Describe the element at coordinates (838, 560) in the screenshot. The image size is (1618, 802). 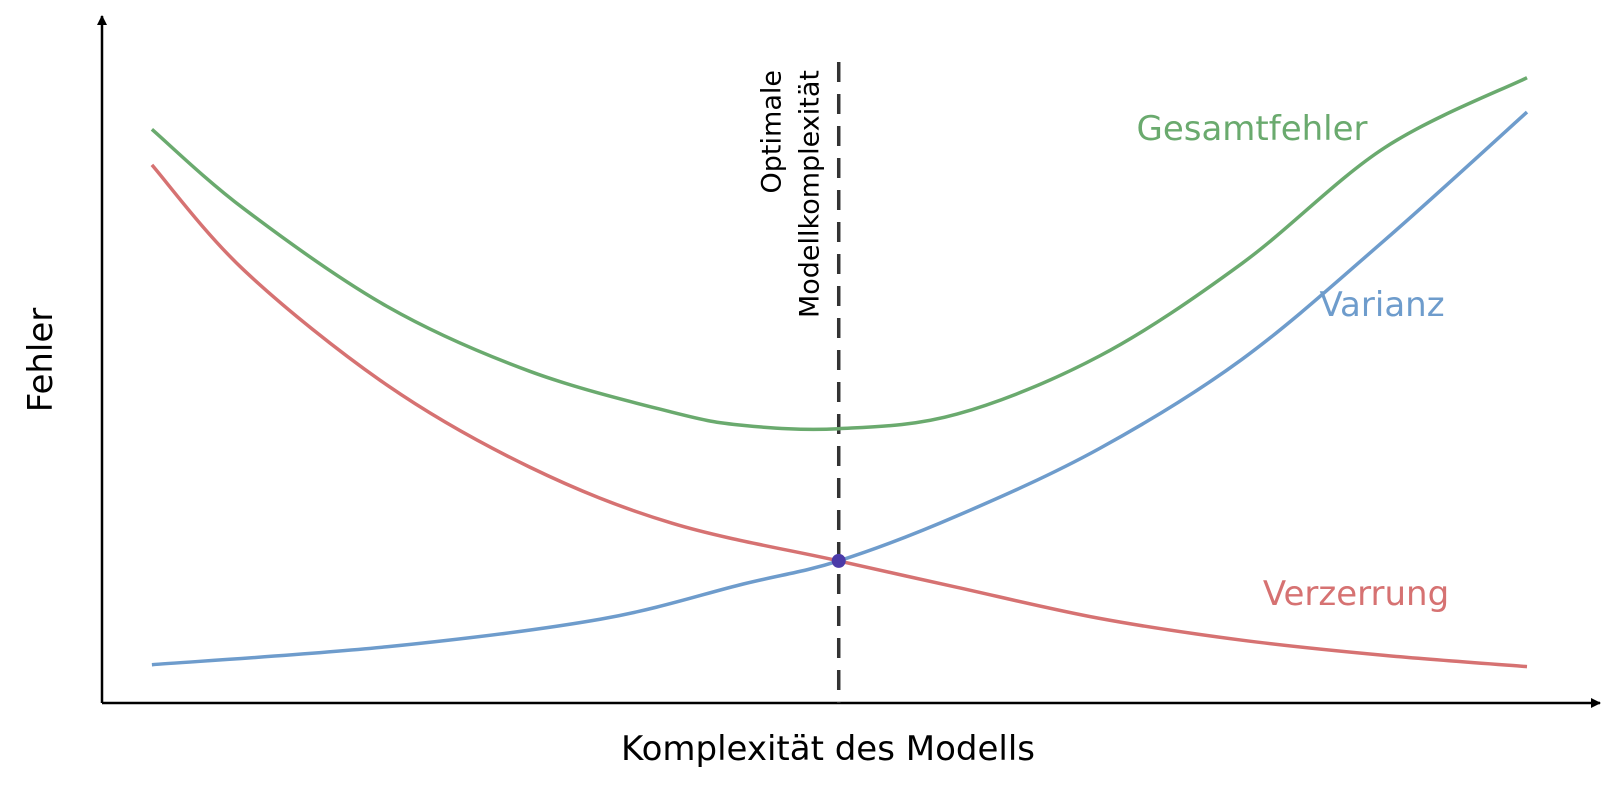
I see `intersection-point` at that location.